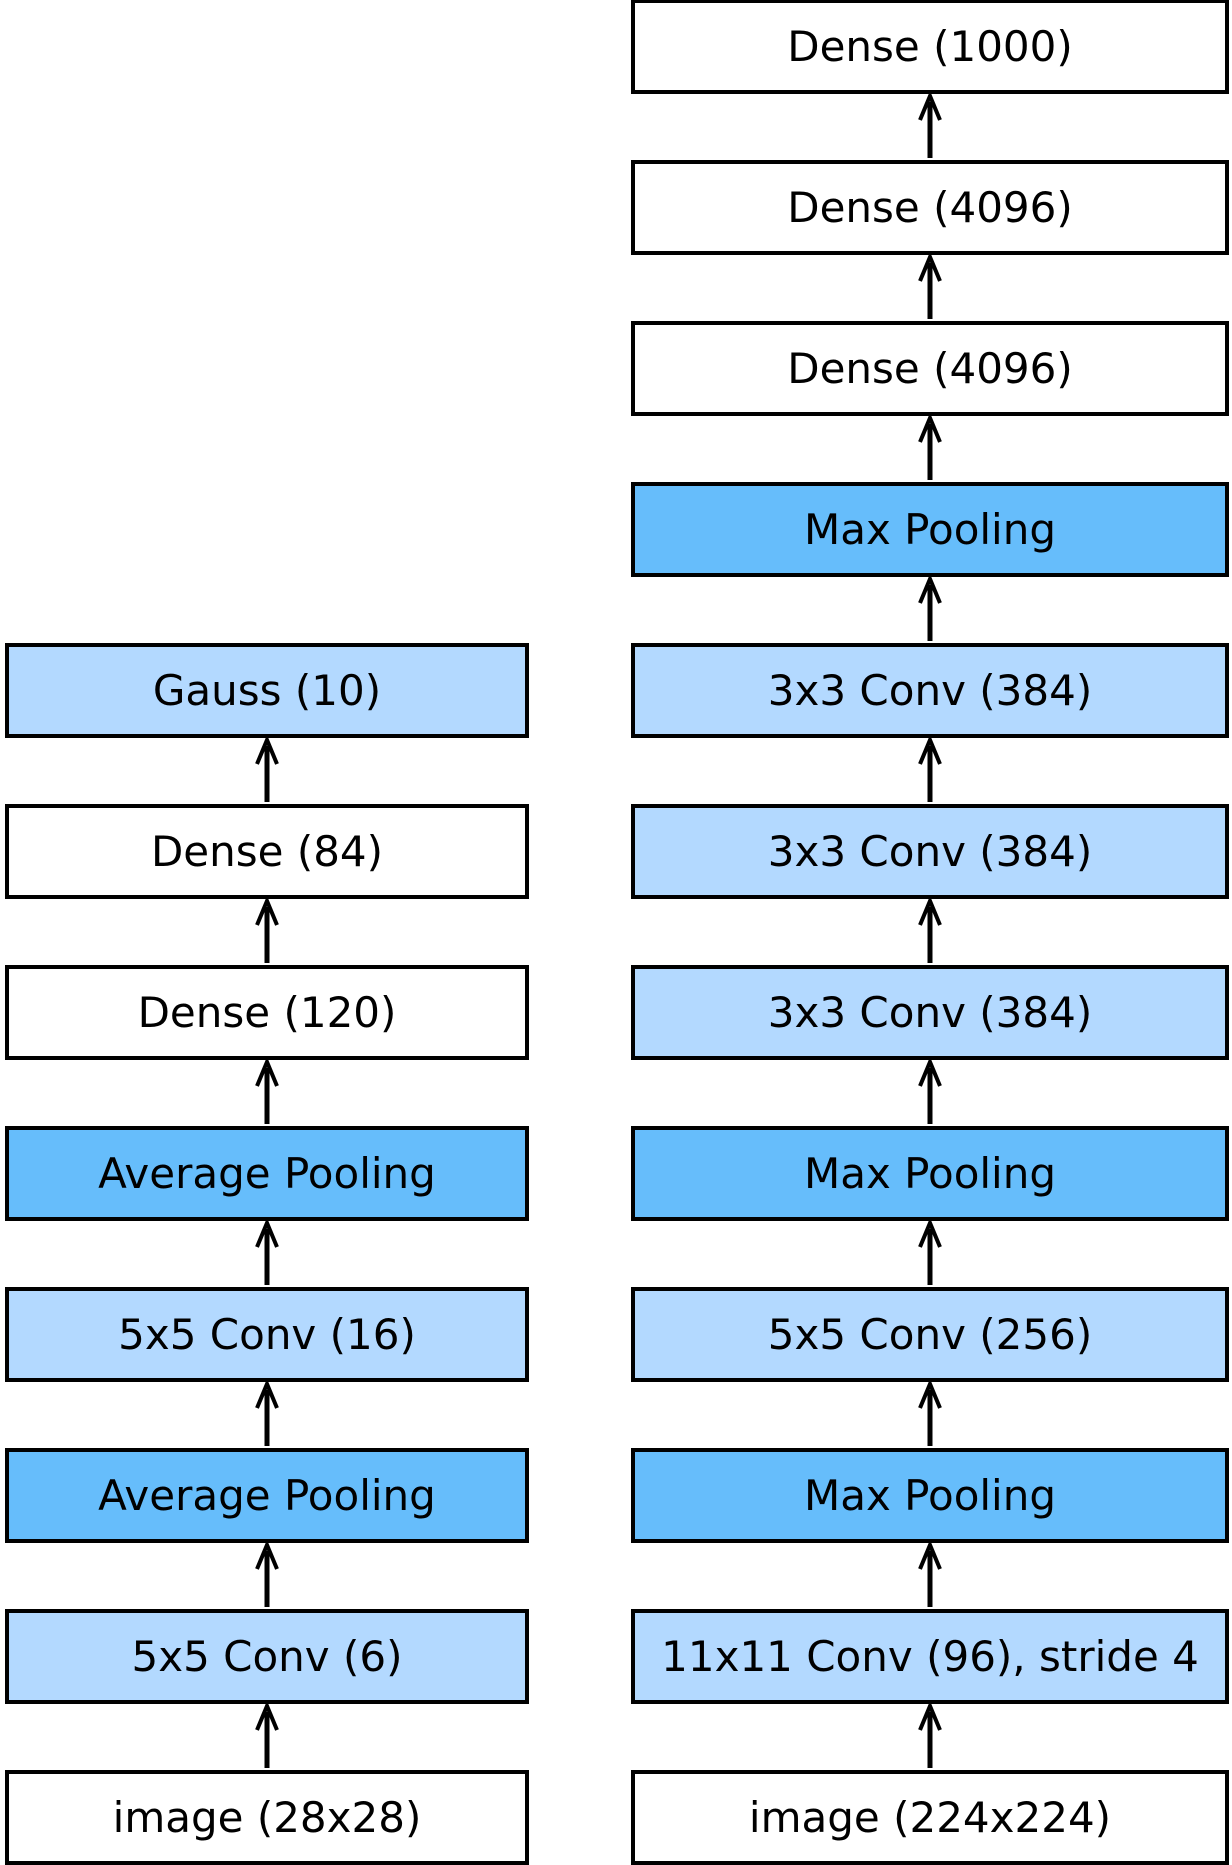  Describe the element at coordinates (267, 1817) in the screenshot. I see `lenet-layer-0: image (28x28)` at that location.